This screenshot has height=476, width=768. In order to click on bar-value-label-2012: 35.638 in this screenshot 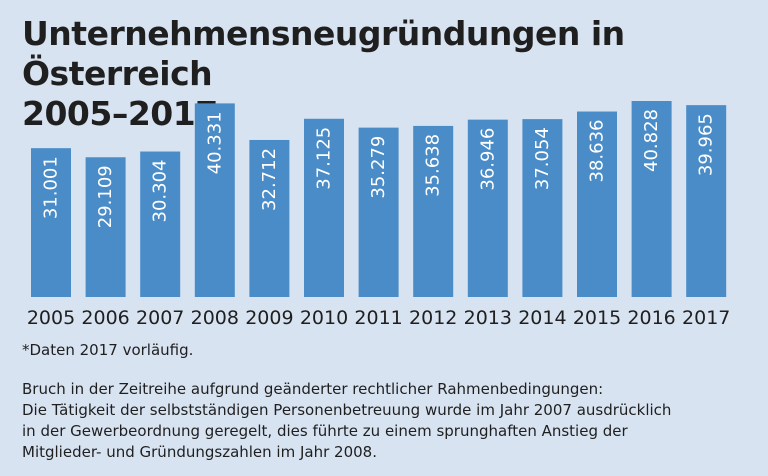, I will do `click(433, 165)`.